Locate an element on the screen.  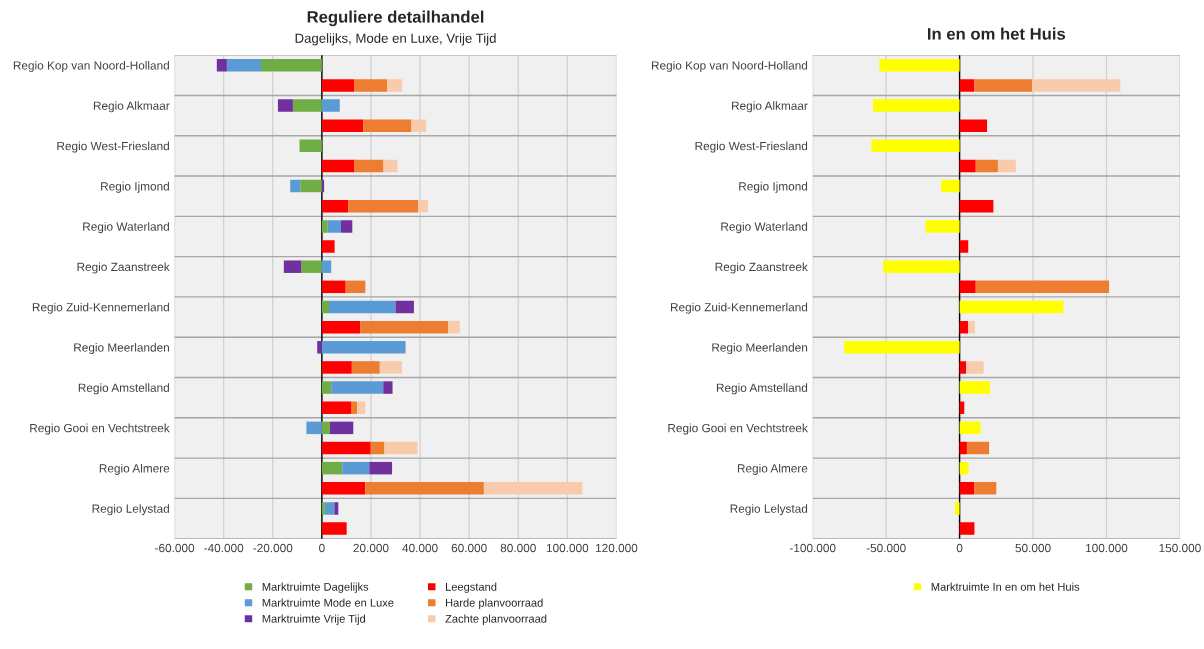
legend-label: Harde planvoorraad is located at coordinates (494, 603).